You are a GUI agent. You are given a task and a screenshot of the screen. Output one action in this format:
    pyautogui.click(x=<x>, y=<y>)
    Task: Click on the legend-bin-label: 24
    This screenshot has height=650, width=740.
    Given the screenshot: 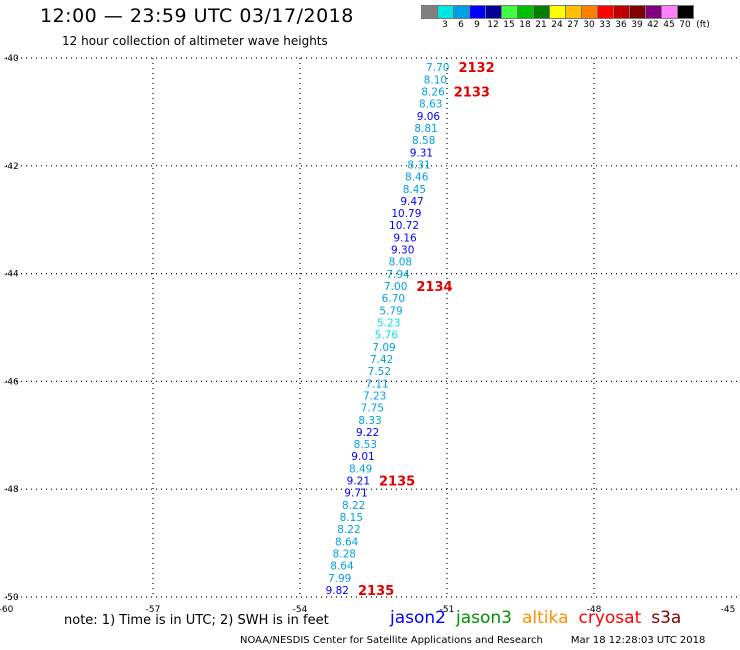 What is the action you would take?
    pyautogui.click(x=557, y=25)
    